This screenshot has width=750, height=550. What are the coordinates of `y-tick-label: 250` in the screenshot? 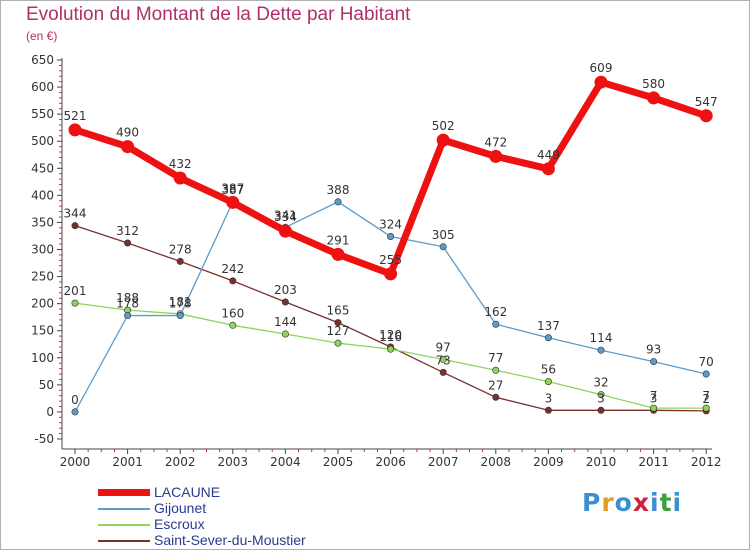 It's located at (42, 277).